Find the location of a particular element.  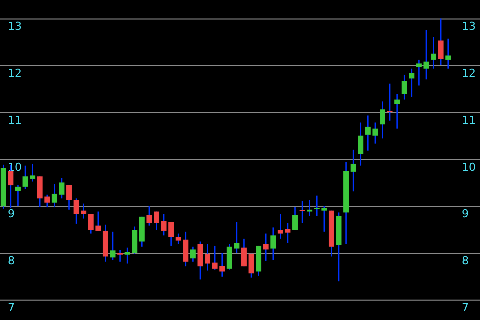

y-tick-label: 7 is located at coordinates (11, 307).